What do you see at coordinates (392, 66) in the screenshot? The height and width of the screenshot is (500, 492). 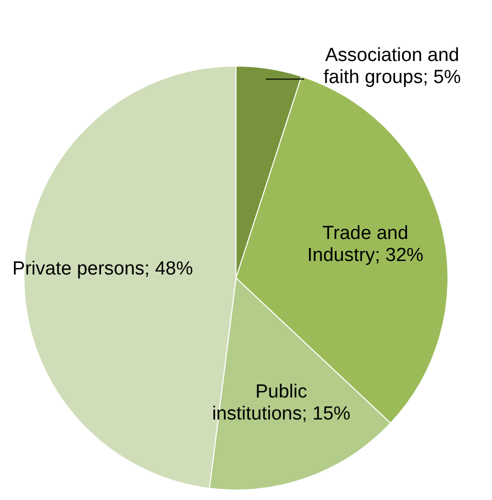 I see `slice-label: Association and faith groups; 5%` at bounding box center [392, 66].